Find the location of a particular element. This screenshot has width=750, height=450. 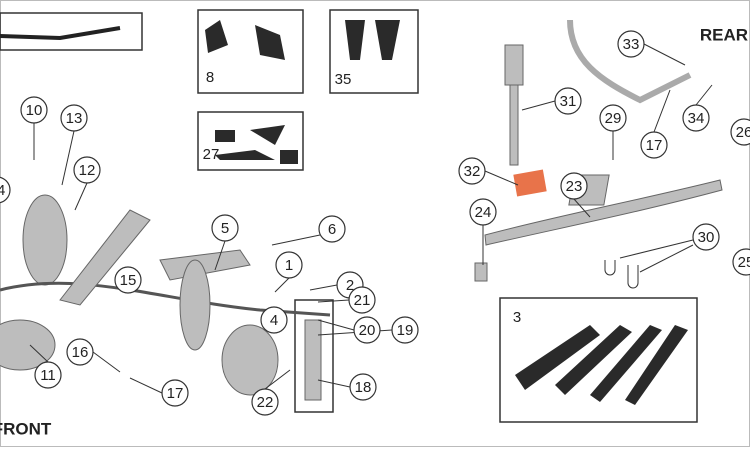

callout-label: 12 is located at coordinates (87, 170).